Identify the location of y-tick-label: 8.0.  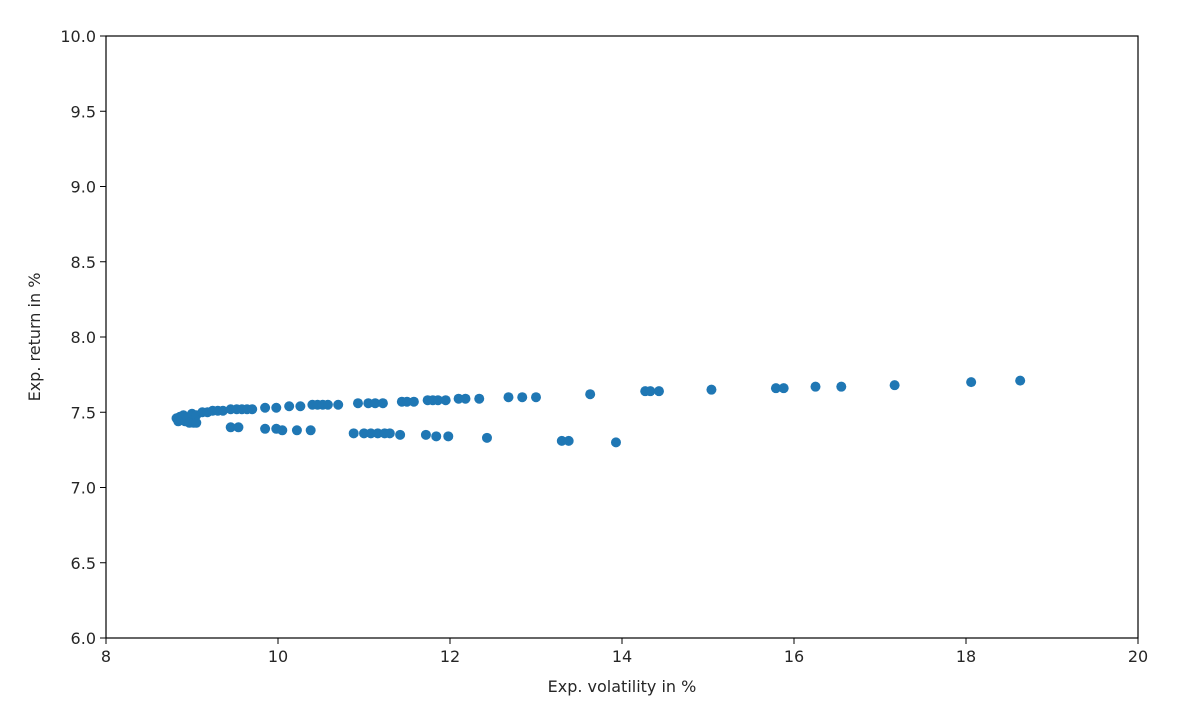
(83, 337).